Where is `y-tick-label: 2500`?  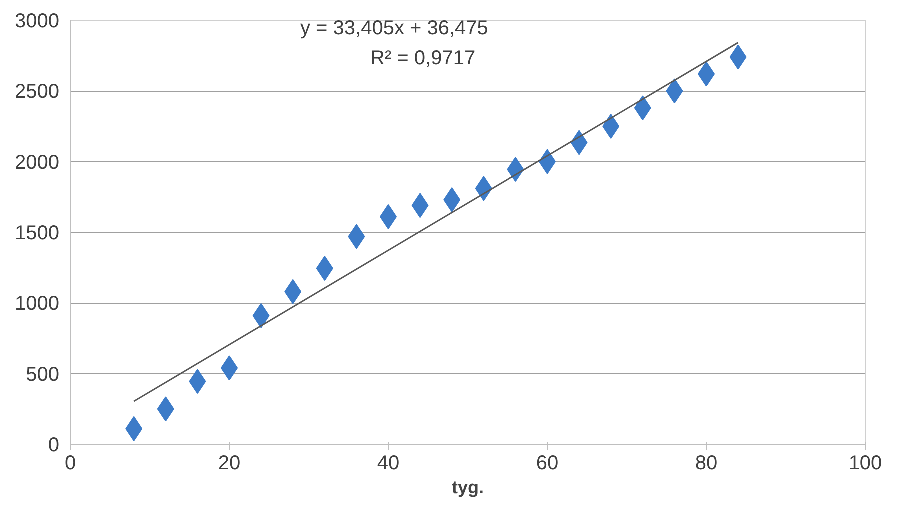
y-tick-label: 2500 is located at coordinates (37, 92).